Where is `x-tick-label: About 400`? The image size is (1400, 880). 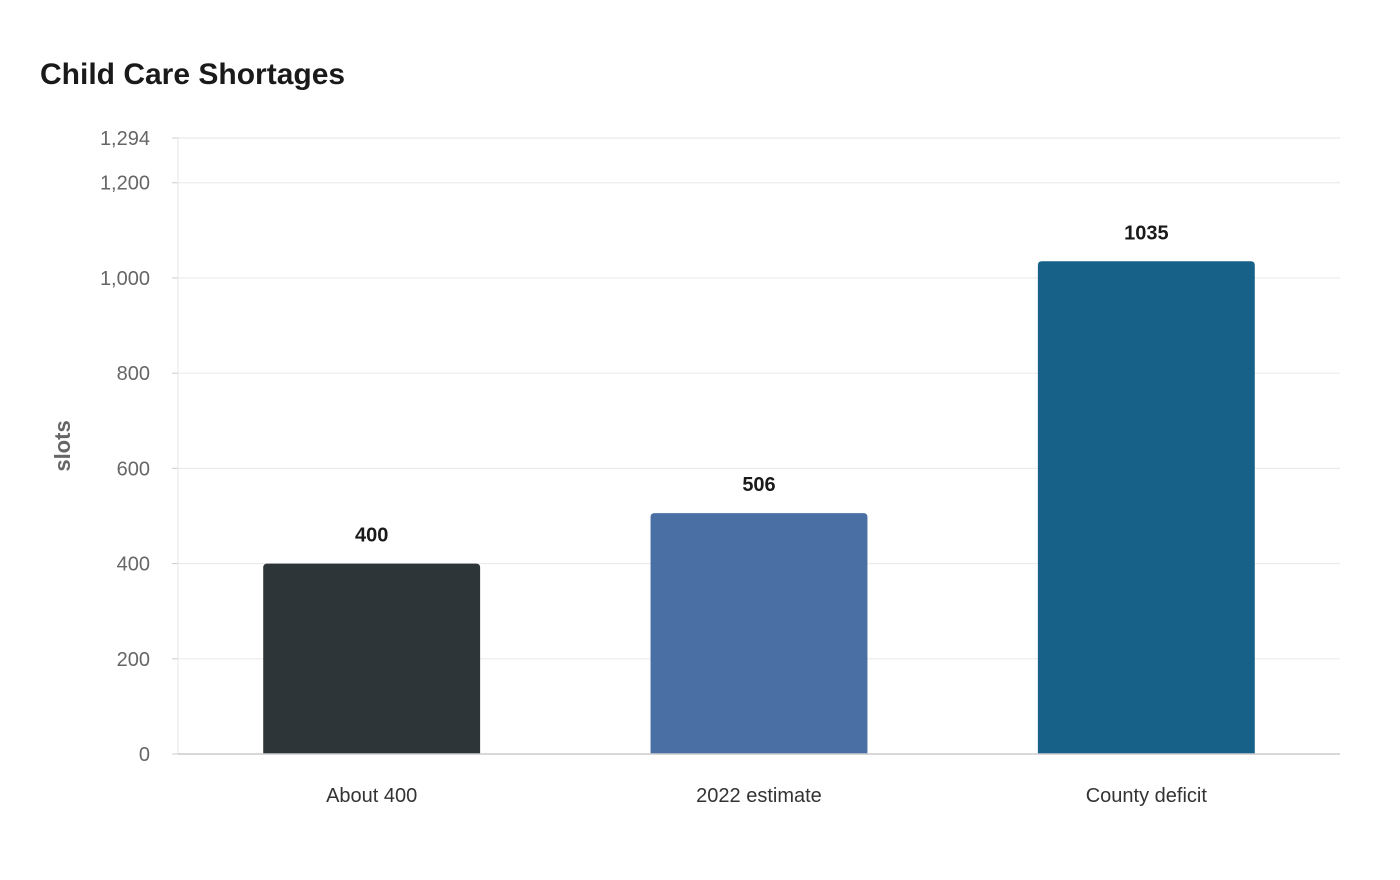
x-tick-label: About 400 is located at coordinates (371, 796).